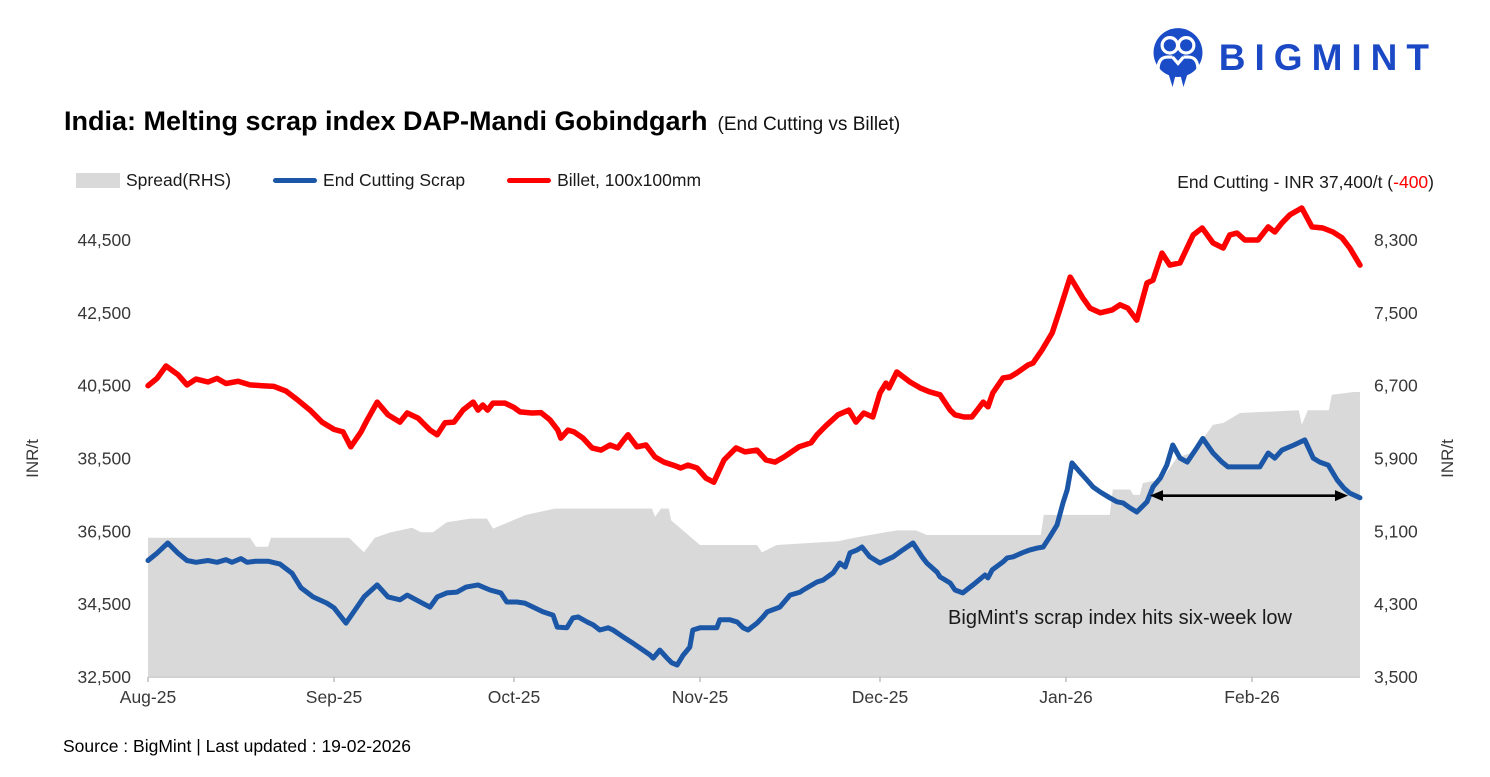 The width and height of the screenshot is (1490, 777). What do you see at coordinates (148, 697) in the screenshot?
I see `x-tick-label: Aug-25` at bounding box center [148, 697].